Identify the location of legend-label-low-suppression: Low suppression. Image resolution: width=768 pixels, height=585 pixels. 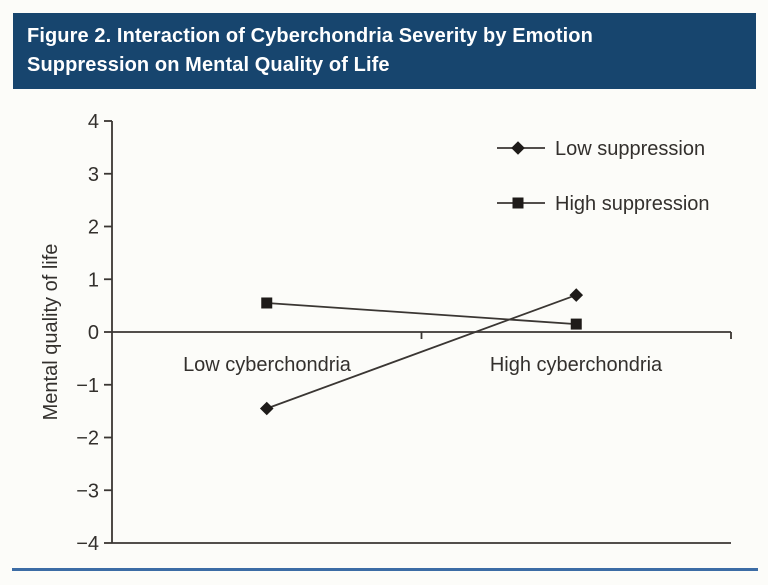
(630, 149).